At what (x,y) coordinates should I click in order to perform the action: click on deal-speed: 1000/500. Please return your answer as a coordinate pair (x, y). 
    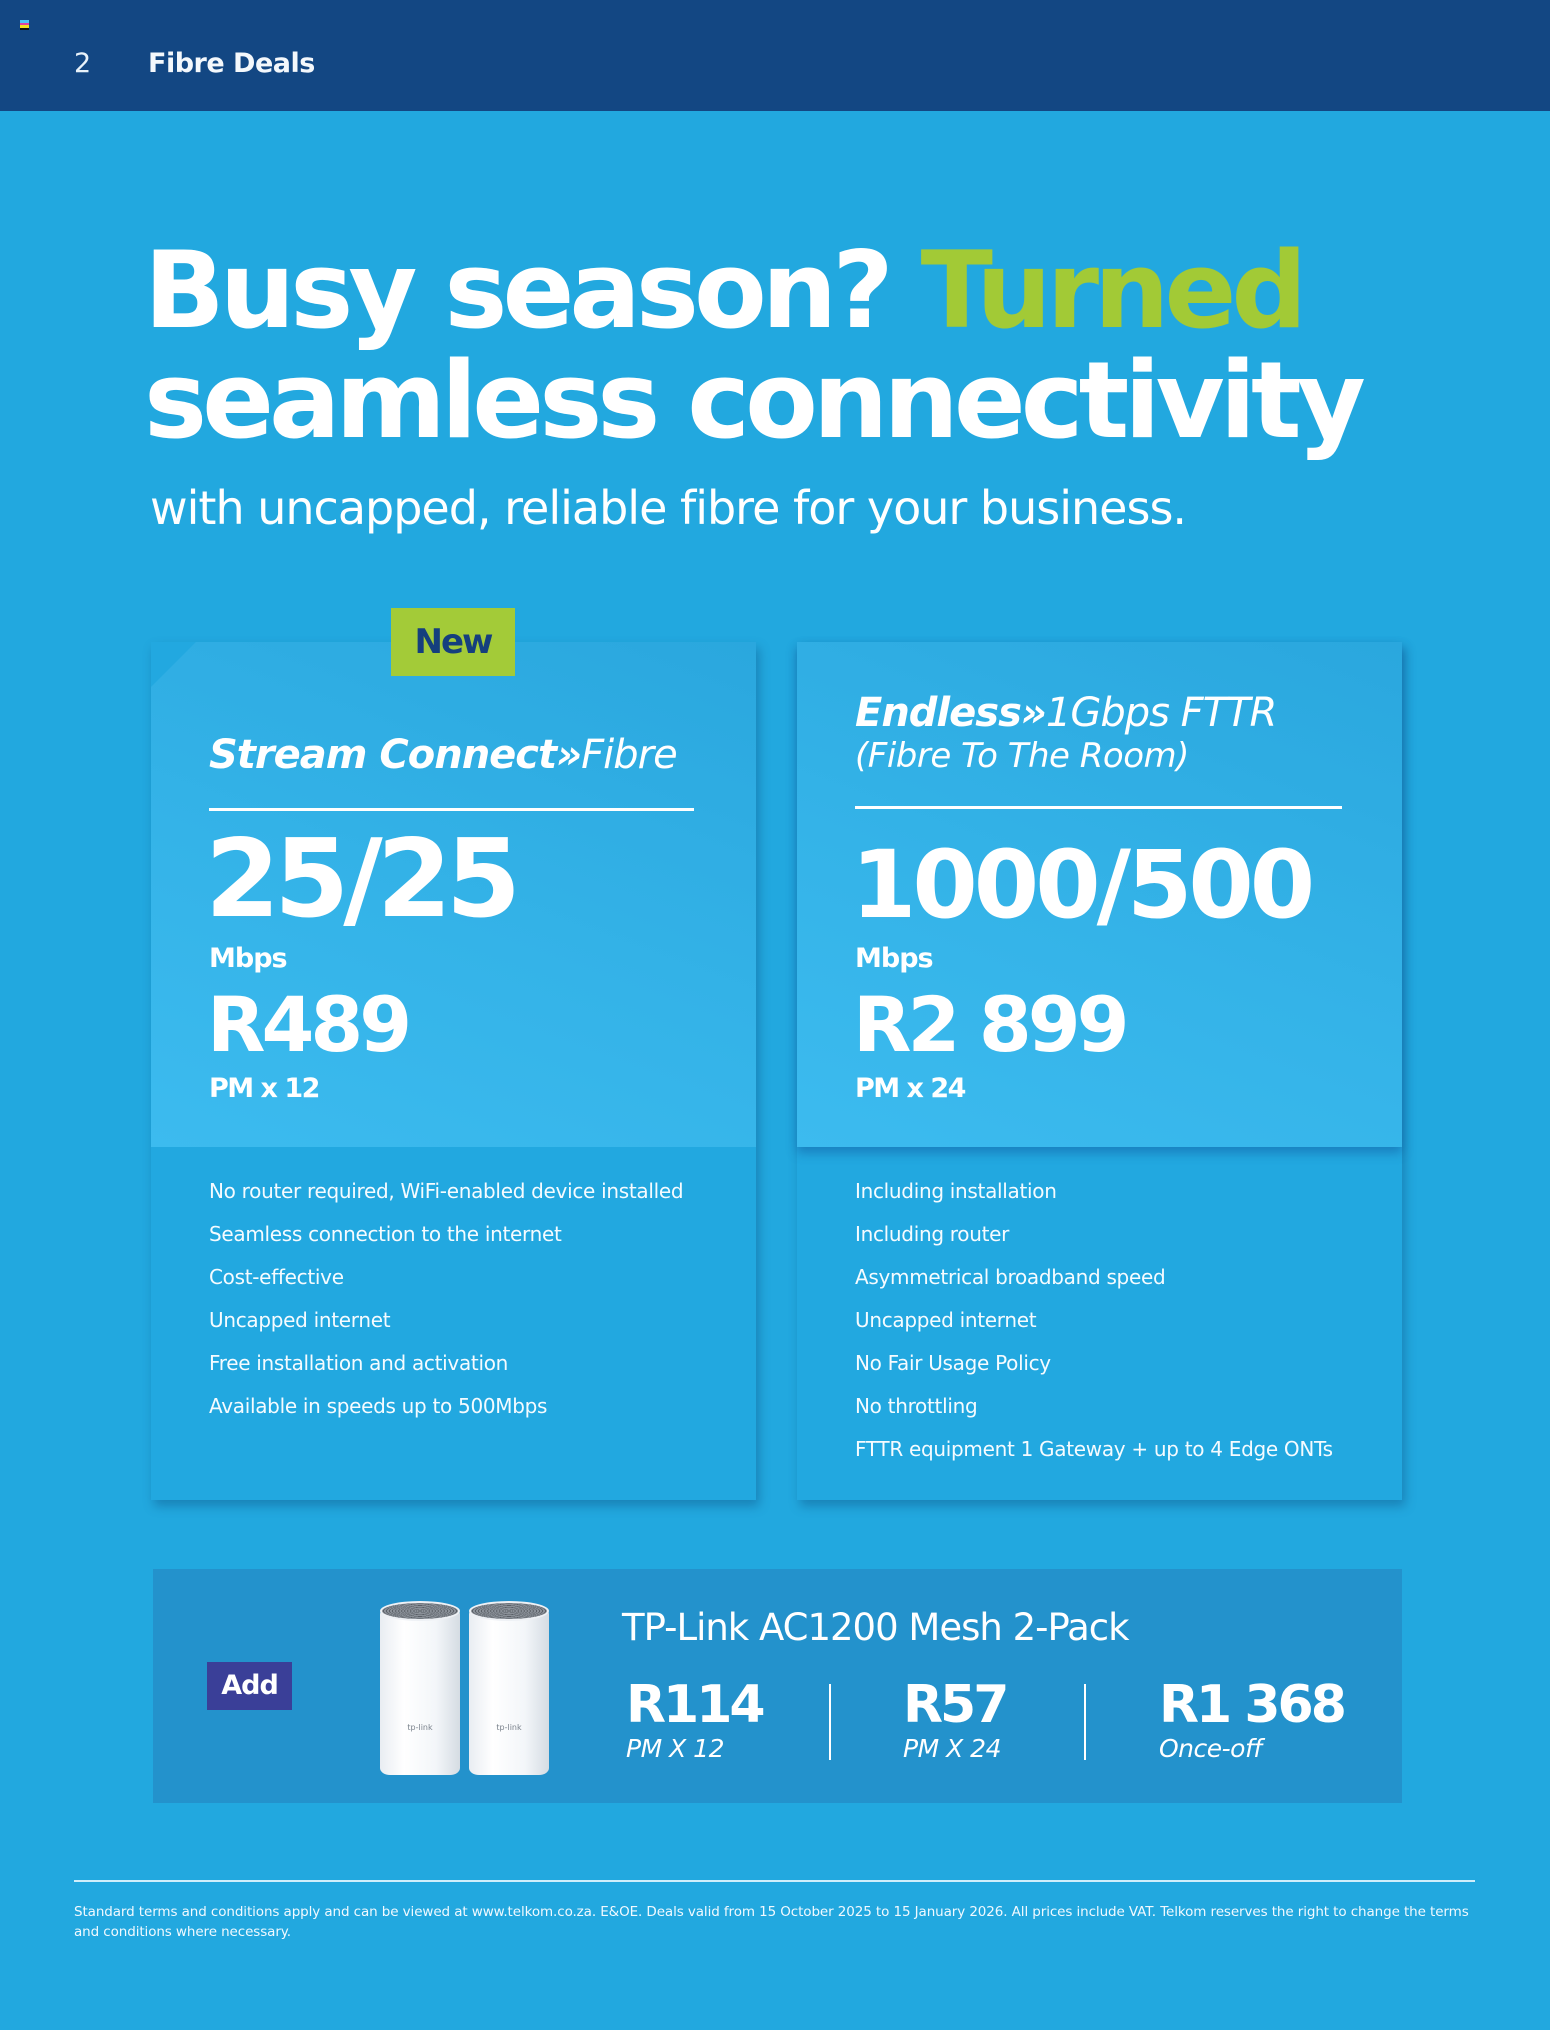
    Looking at the image, I should click on (1083, 885).